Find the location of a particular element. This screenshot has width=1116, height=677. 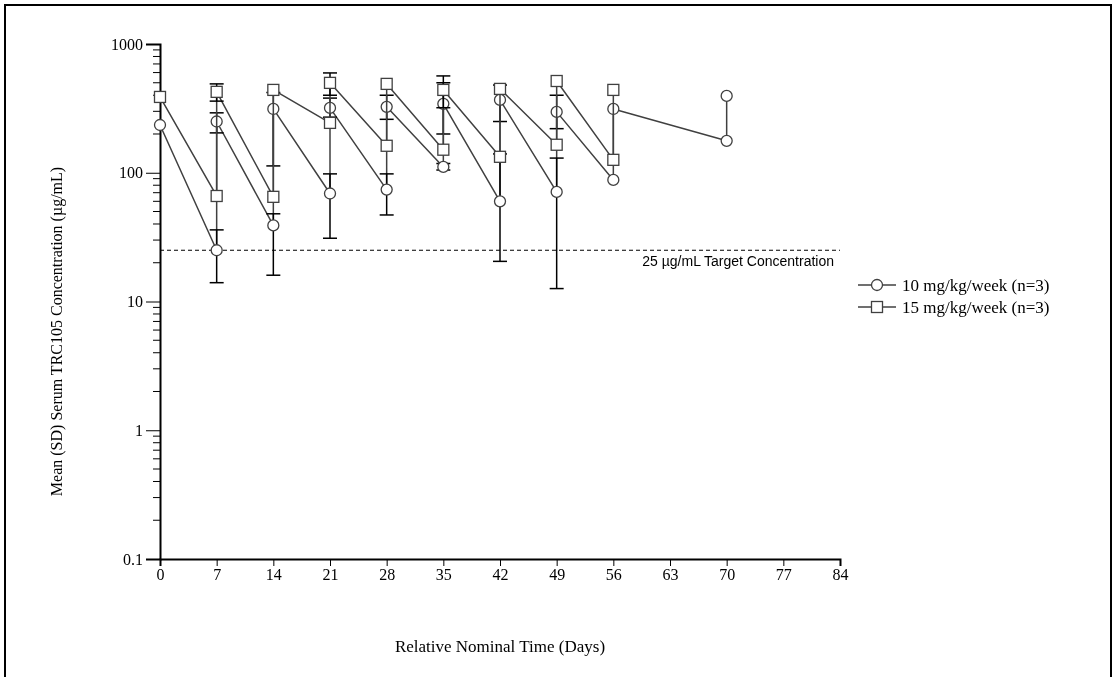

x-tick-label: 21 is located at coordinates (330, 575).